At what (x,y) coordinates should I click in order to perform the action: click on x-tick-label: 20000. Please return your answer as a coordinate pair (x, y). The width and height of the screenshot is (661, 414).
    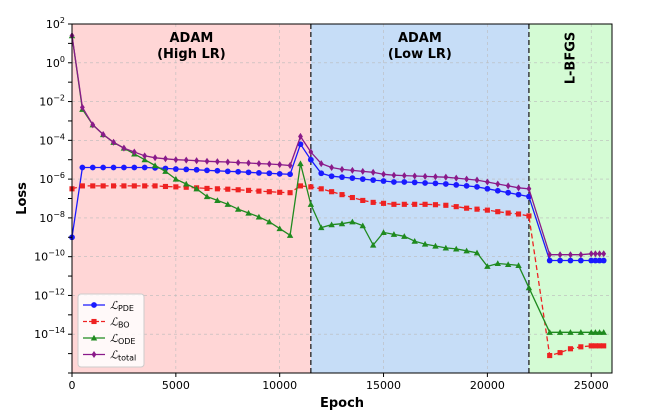
    Looking at the image, I should click on (487, 385).